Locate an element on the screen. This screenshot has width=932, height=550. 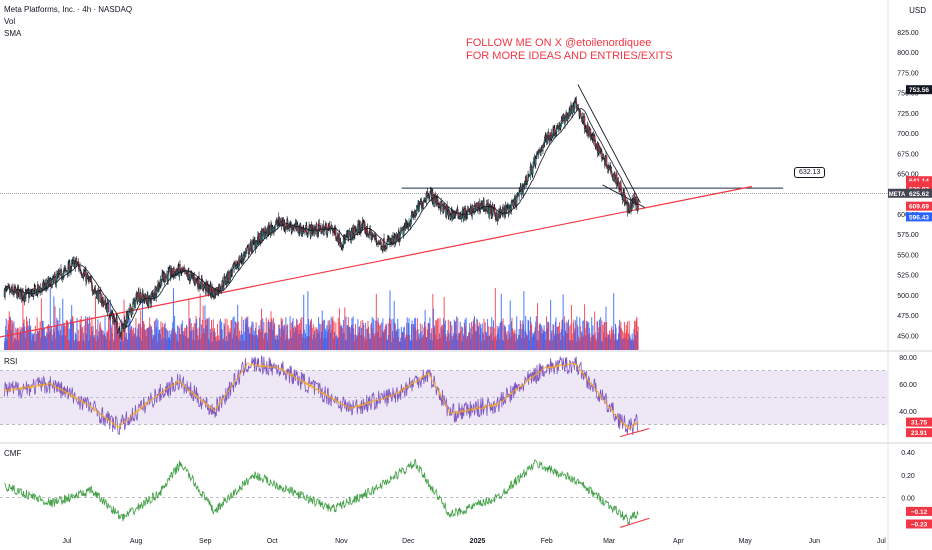
volume-indicator-label: Vol is located at coordinates (10, 21).